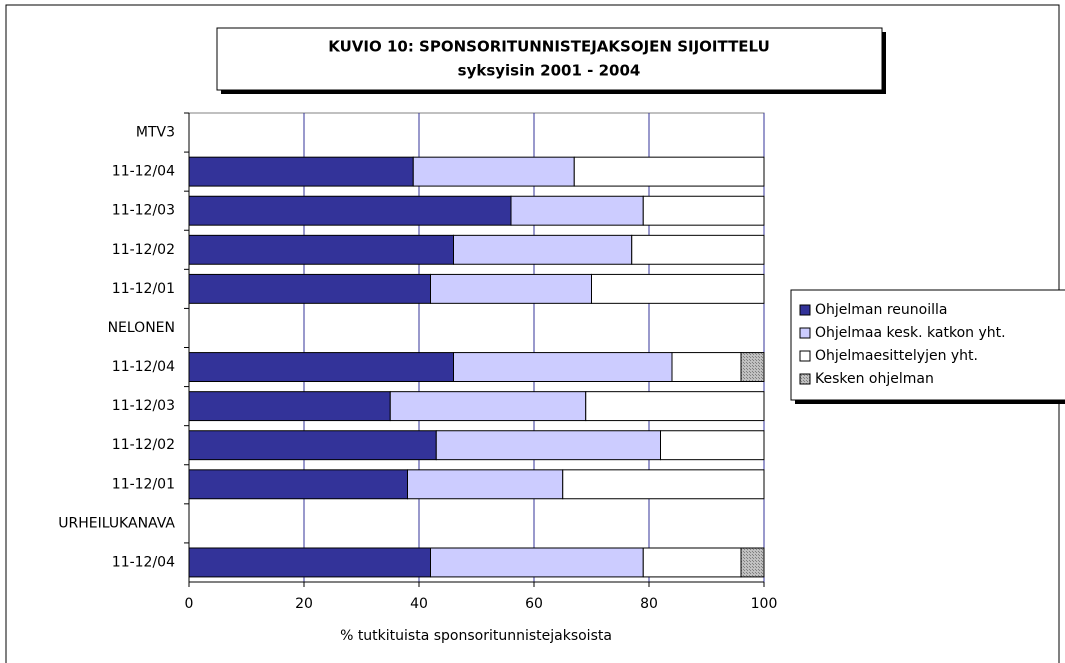 This screenshot has width=1065, height=663. What do you see at coordinates (649, 604) in the screenshot?
I see `x-tick-label: 80` at bounding box center [649, 604].